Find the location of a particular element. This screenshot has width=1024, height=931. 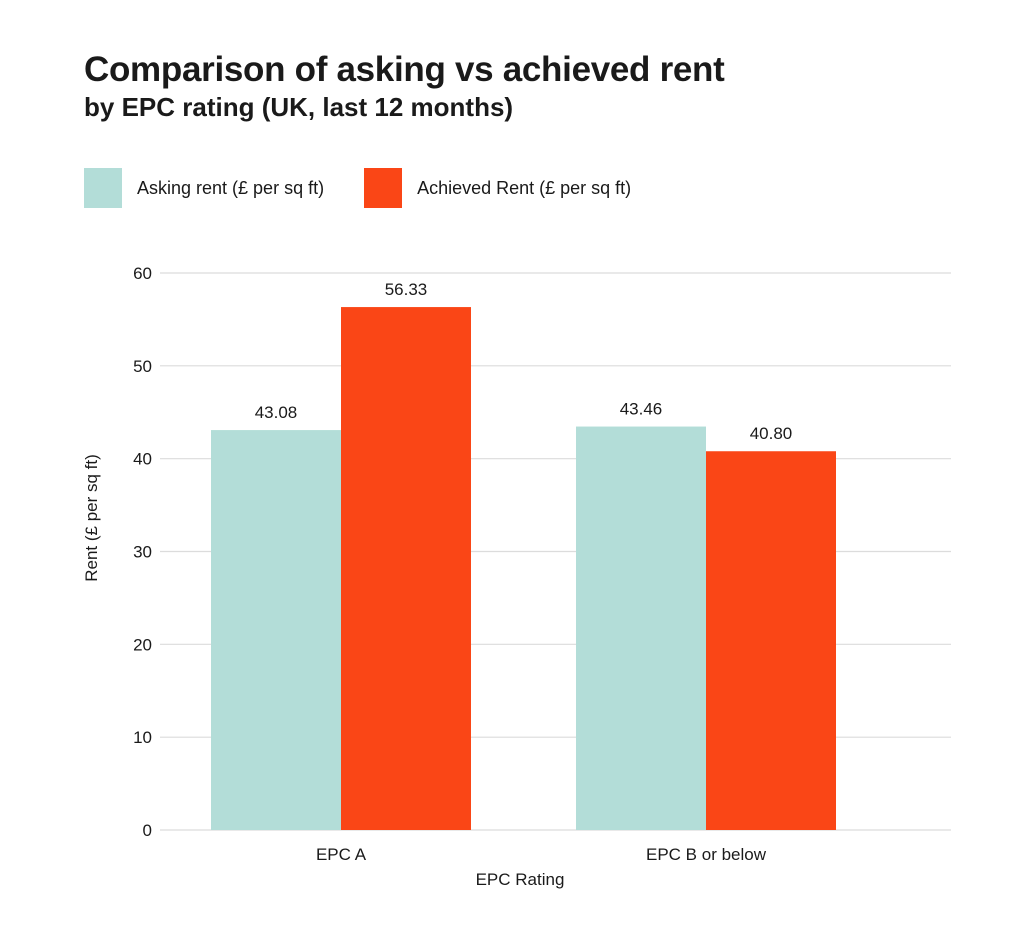

legend-swatch-achieved is located at coordinates (383, 188).